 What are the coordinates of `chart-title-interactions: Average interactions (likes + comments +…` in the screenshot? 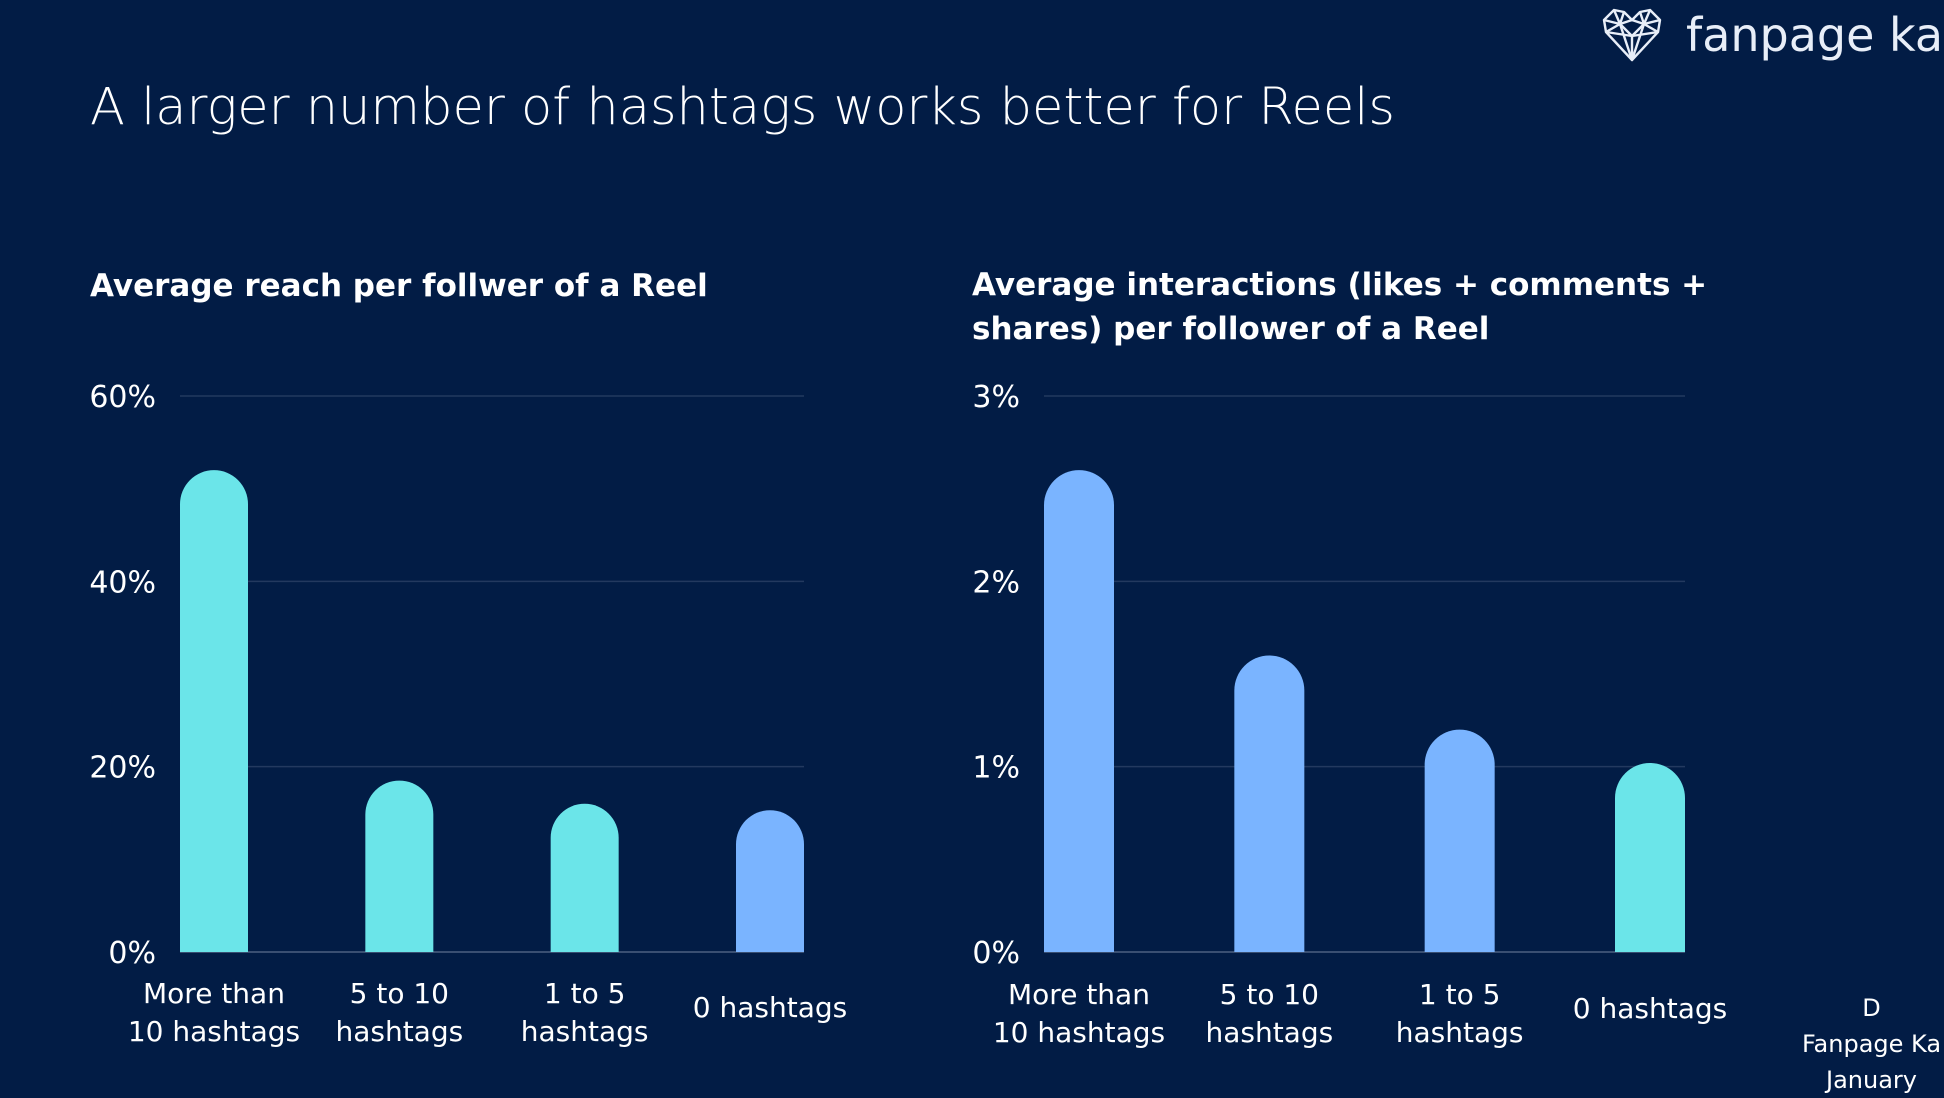 It's located at (1340, 307).